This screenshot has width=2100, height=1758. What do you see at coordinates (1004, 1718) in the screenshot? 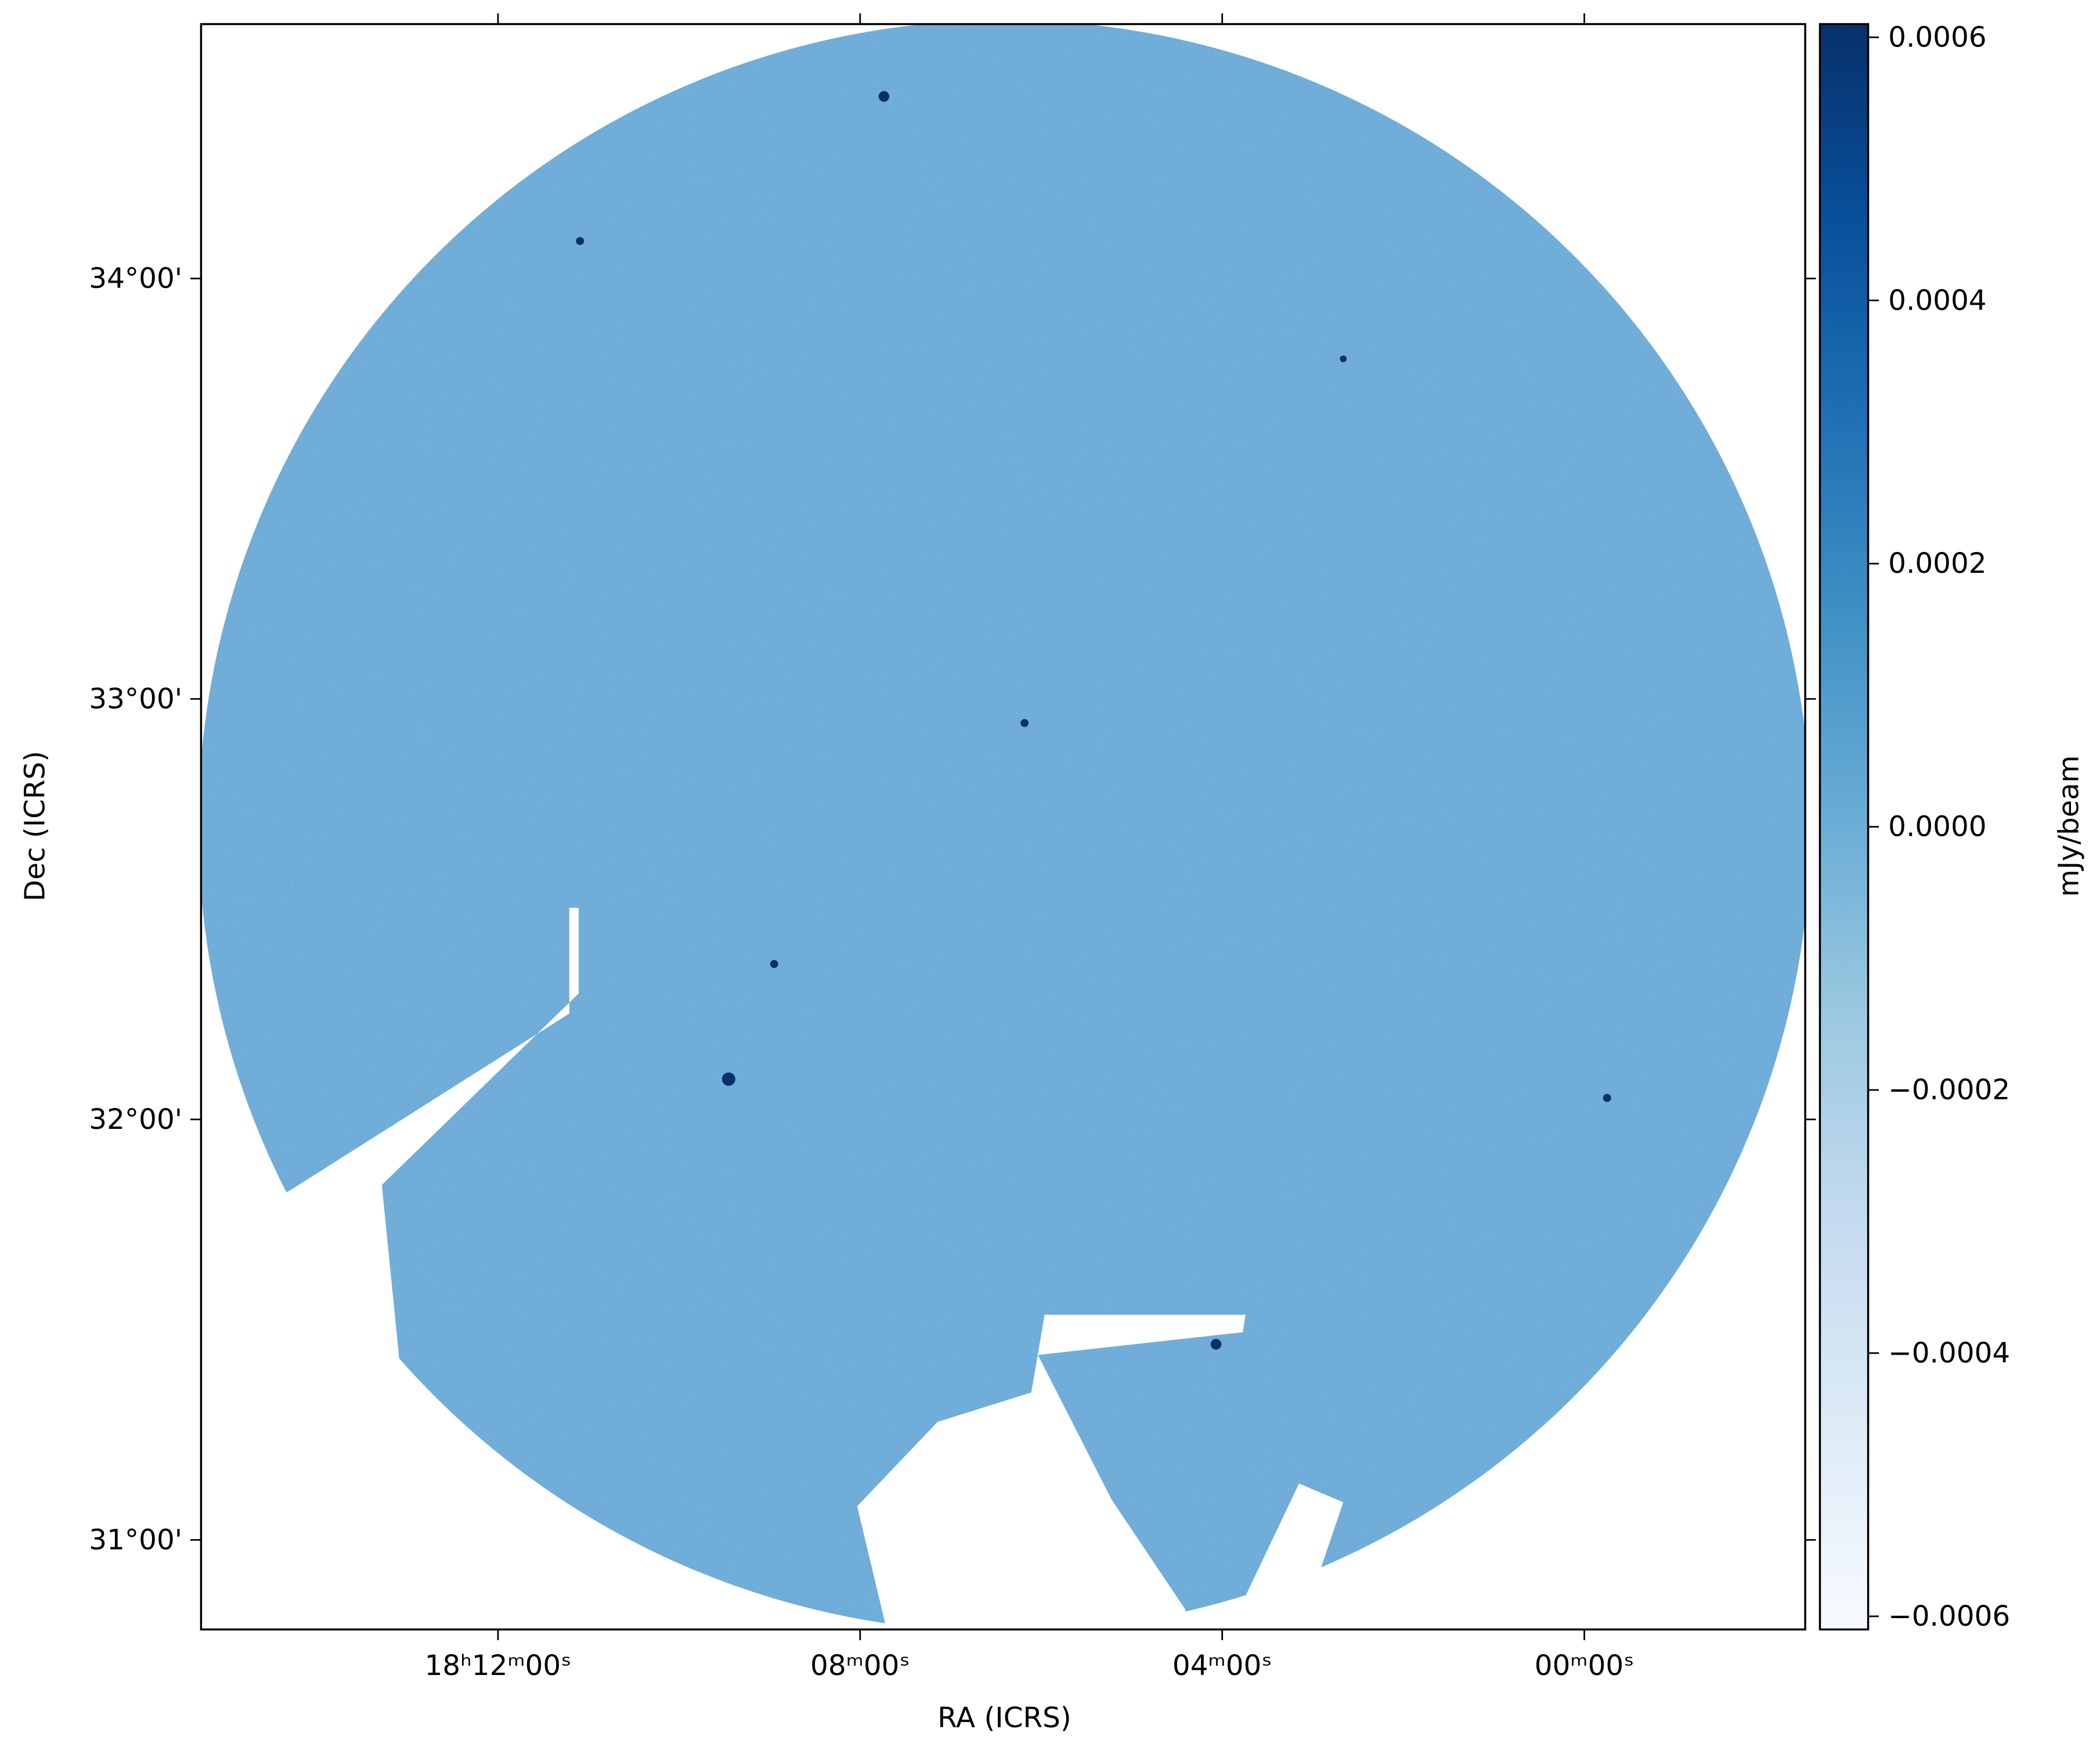
I see `x-axis-label: RA (ICRS)` at bounding box center [1004, 1718].